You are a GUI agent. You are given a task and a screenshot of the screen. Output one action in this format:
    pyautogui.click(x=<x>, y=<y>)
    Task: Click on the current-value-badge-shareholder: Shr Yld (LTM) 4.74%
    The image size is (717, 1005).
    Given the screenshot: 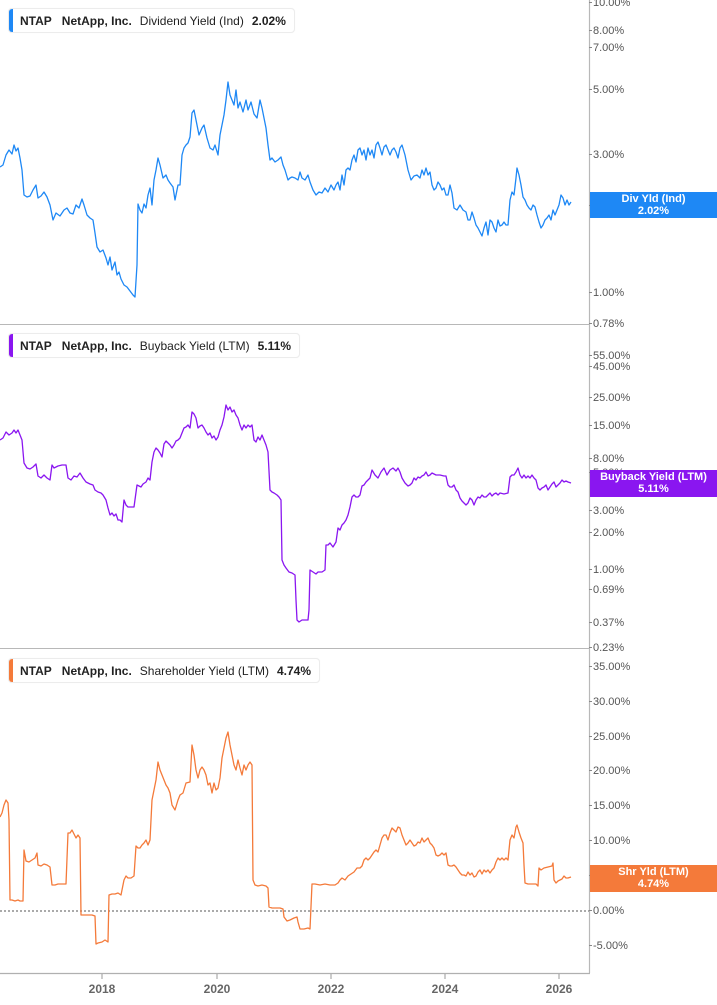 What is the action you would take?
    pyautogui.click(x=653, y=878)
    